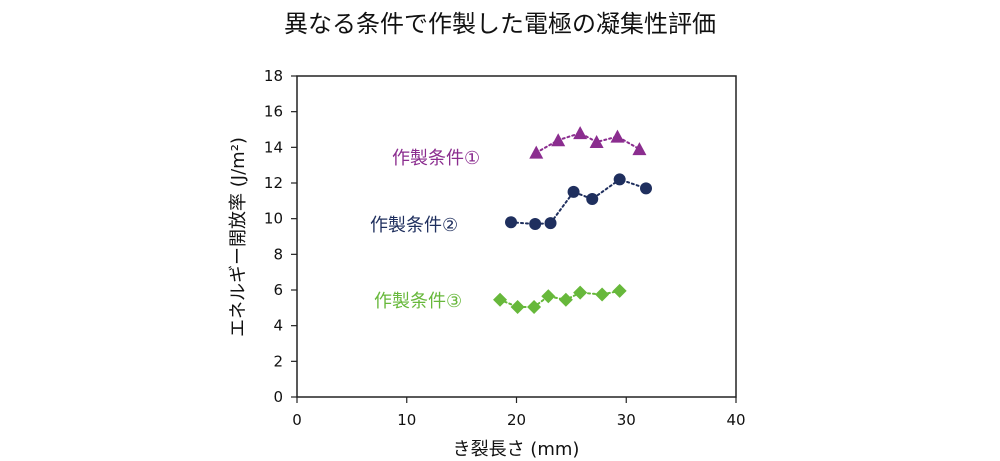 The image size is (1000, 461). I want to click on y-tick-label: 10, so click(273, 219).